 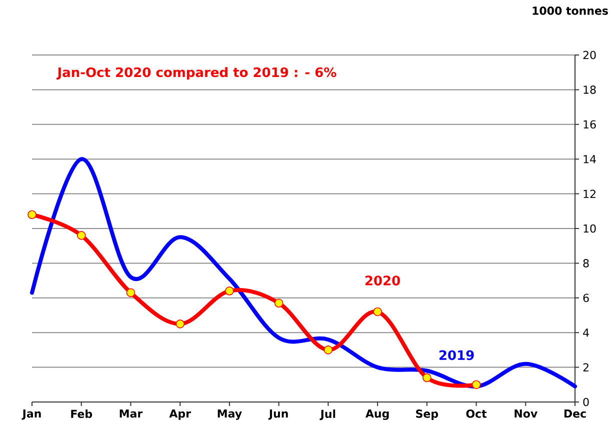 What do you see at coordinates (196, 73) in the screenshot?
I see `annotation: Jan-Oct 2020 compared to 2019 : - 6%` at bounding box center [196, 73].